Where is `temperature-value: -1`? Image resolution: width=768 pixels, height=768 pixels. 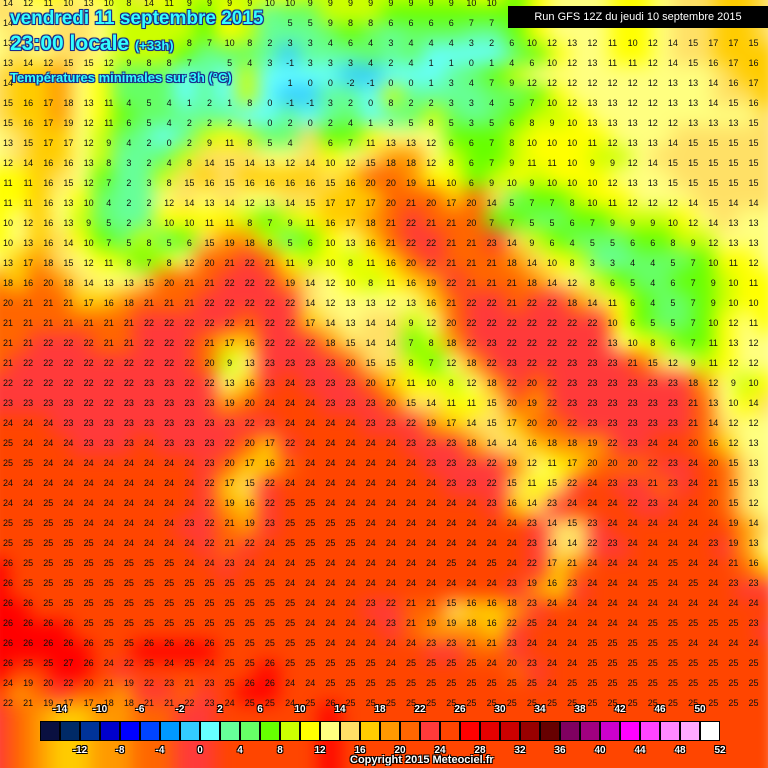 temperature-value: -1 is located at coordinates (290, 63).